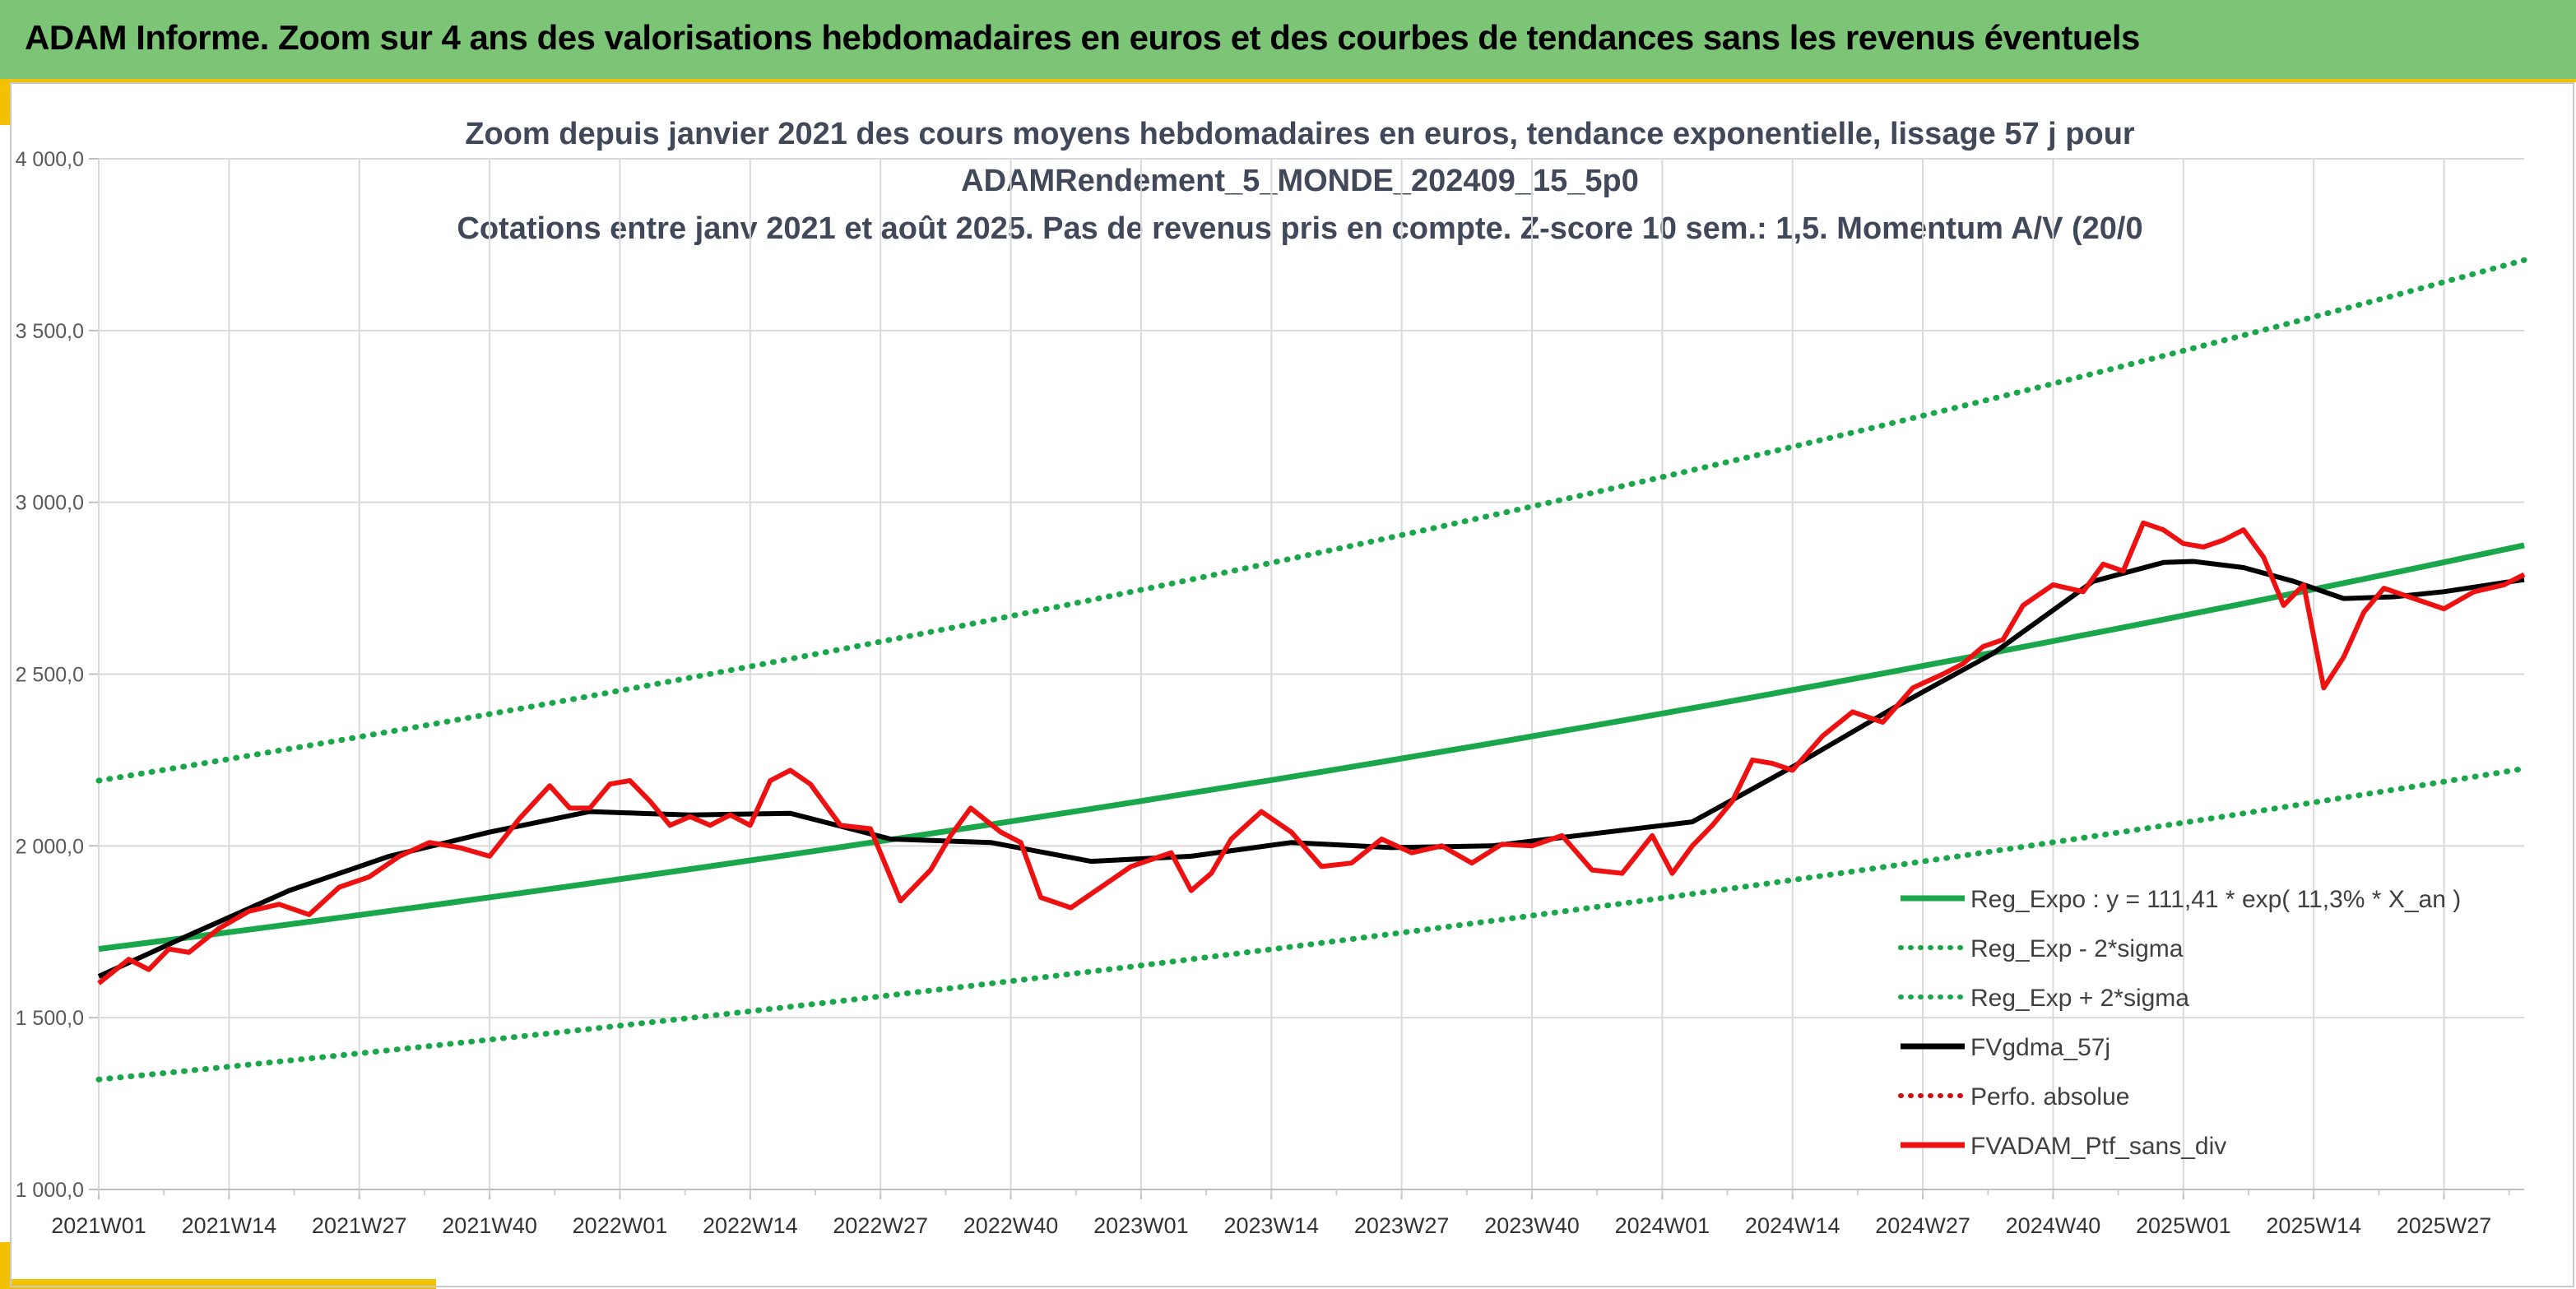  Describe the element at coordinates (2077, 948) in the screenshot. I see `legend-label: Reg_Exp - 2*sigma` at that location.